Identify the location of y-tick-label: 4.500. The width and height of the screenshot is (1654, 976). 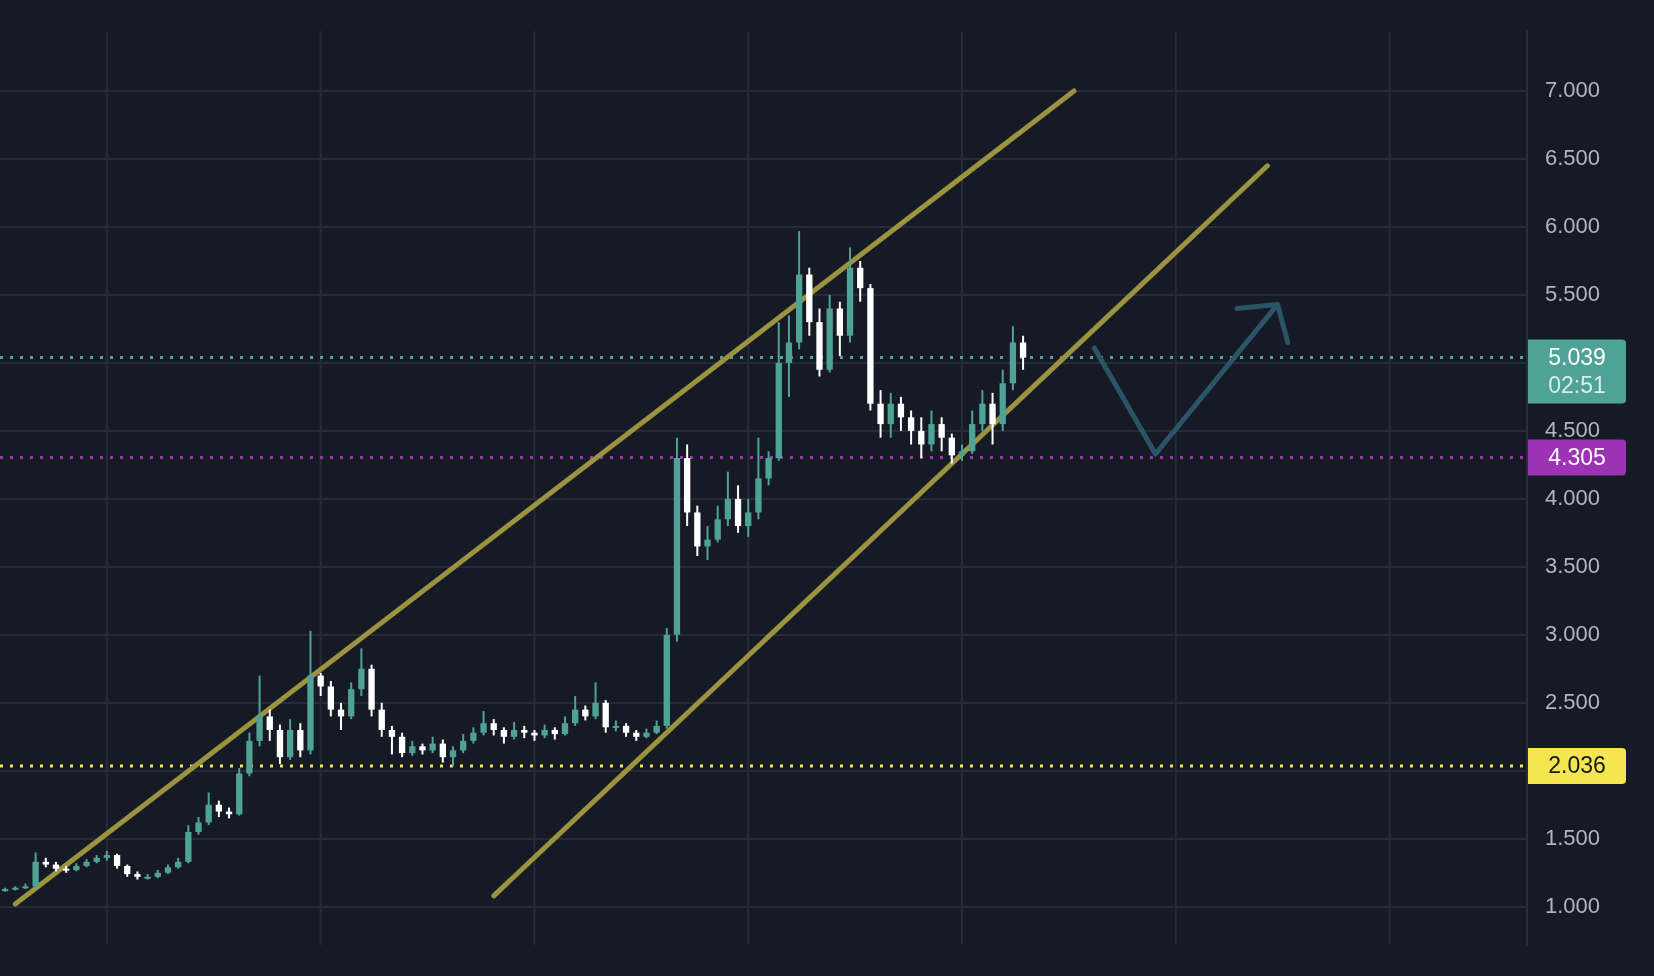
(1573, 429).